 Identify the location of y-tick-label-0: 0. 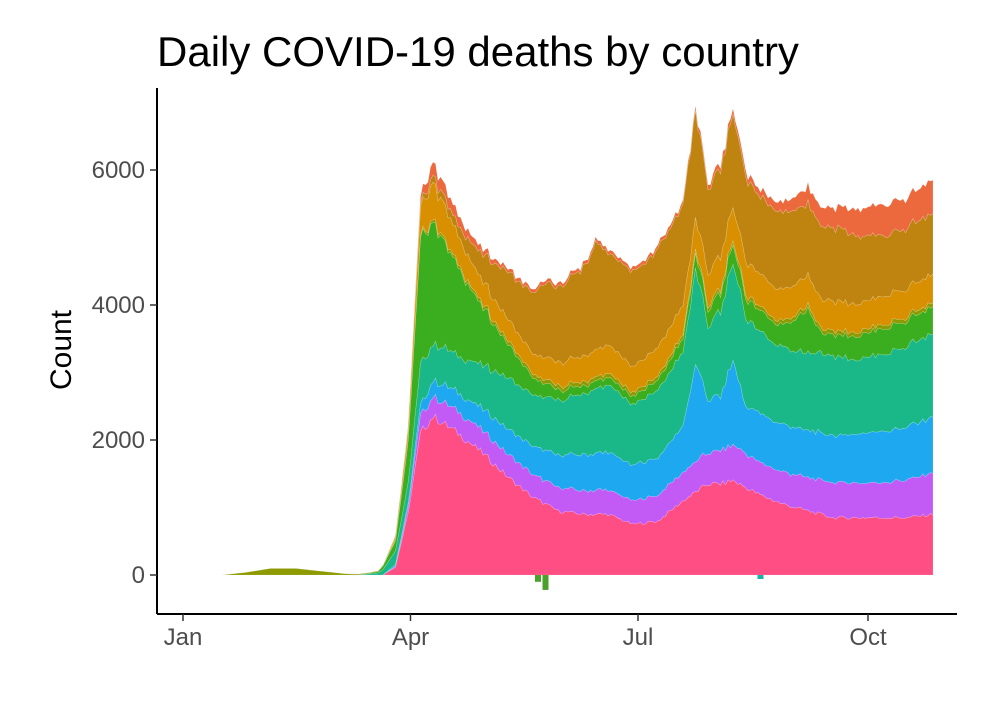
(138, 575).